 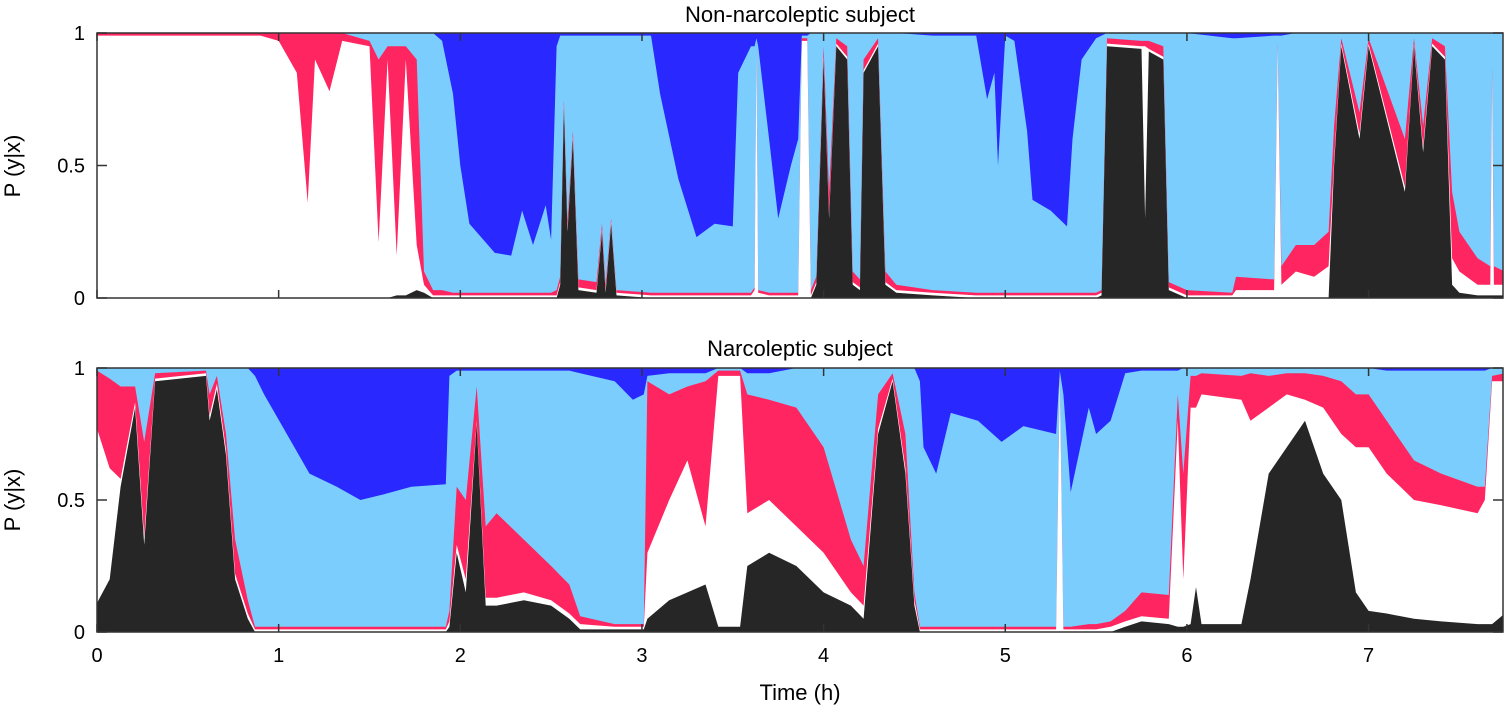 What do you see at coordinates (460, 656) in the screenshot?
I see `x-tick-label: 2` at bounding box center [460, 656].